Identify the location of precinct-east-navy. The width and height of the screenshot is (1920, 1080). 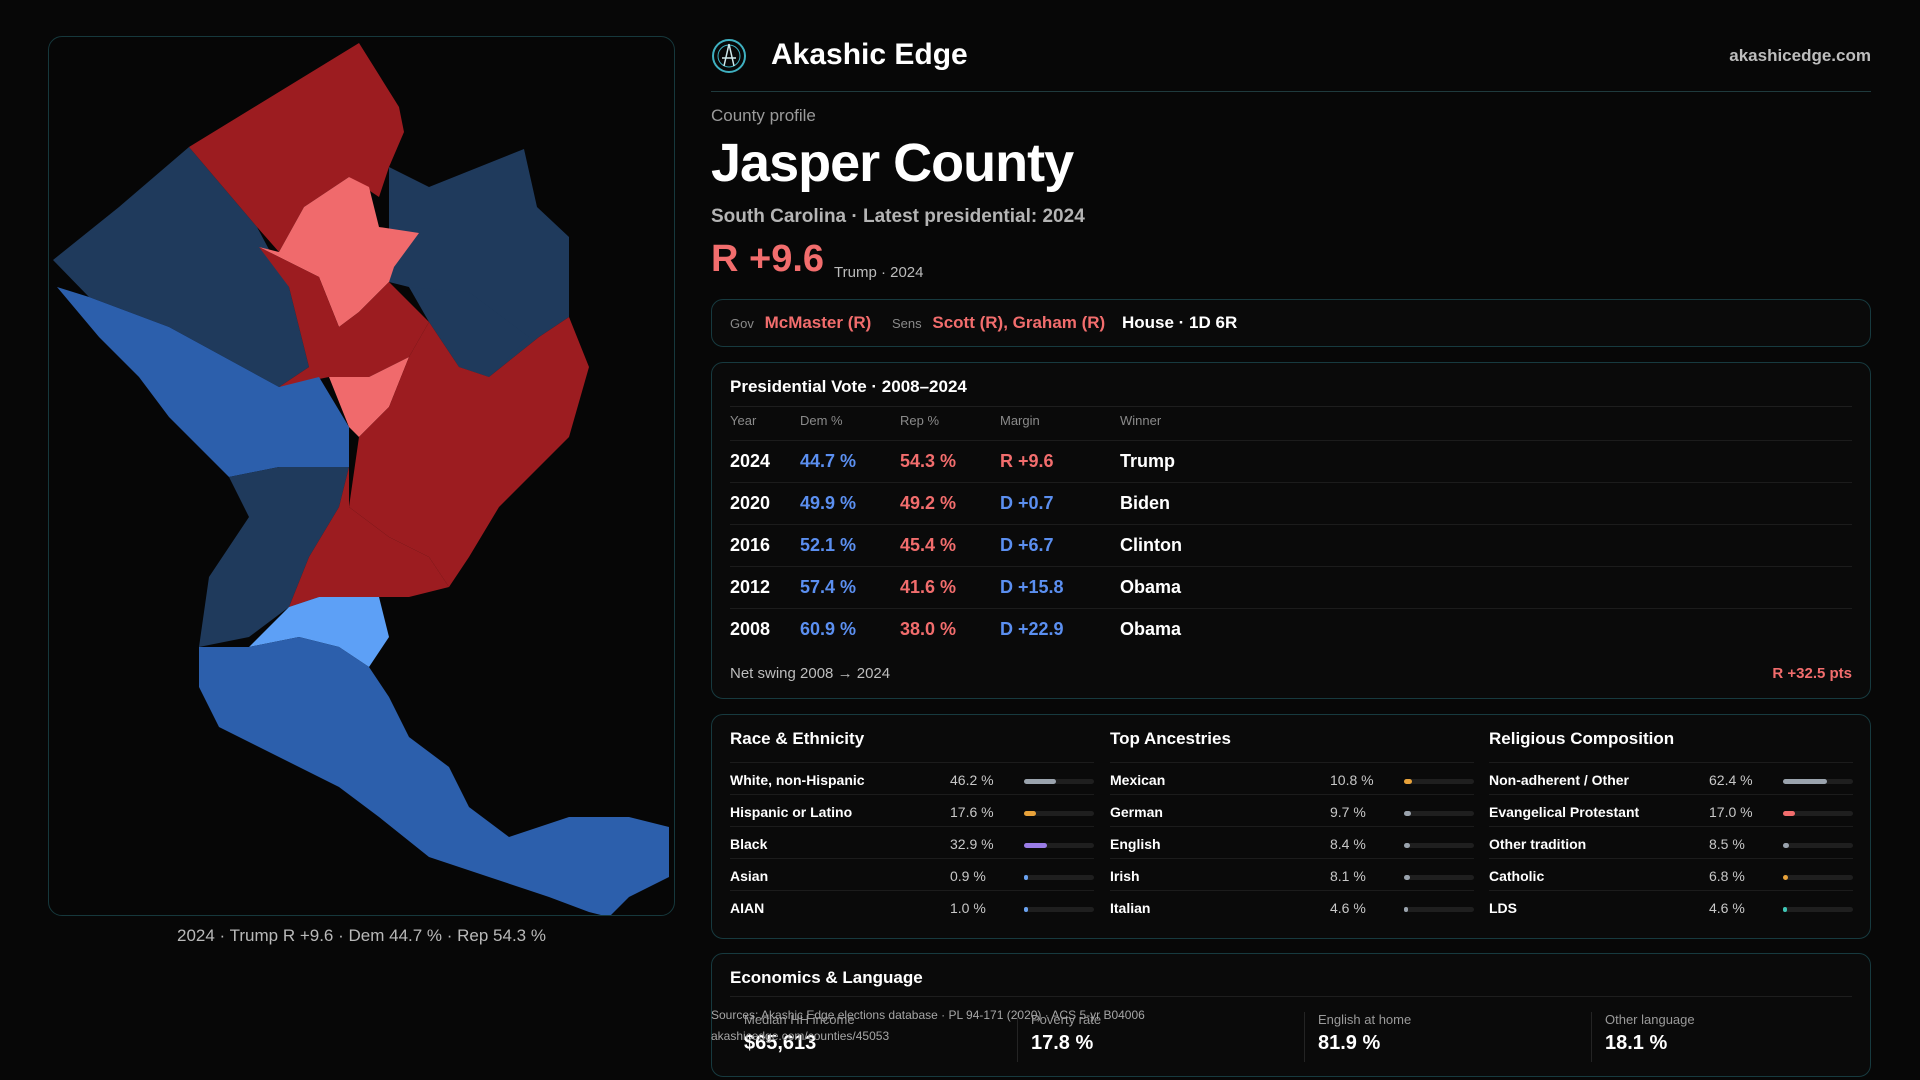
(469, 332).